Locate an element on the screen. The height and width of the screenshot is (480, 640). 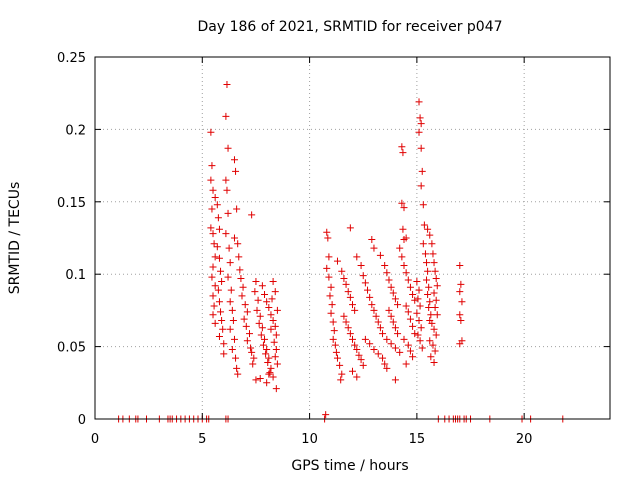
x-axis-label: GPS time / hours is located at coordinates (349, 466).